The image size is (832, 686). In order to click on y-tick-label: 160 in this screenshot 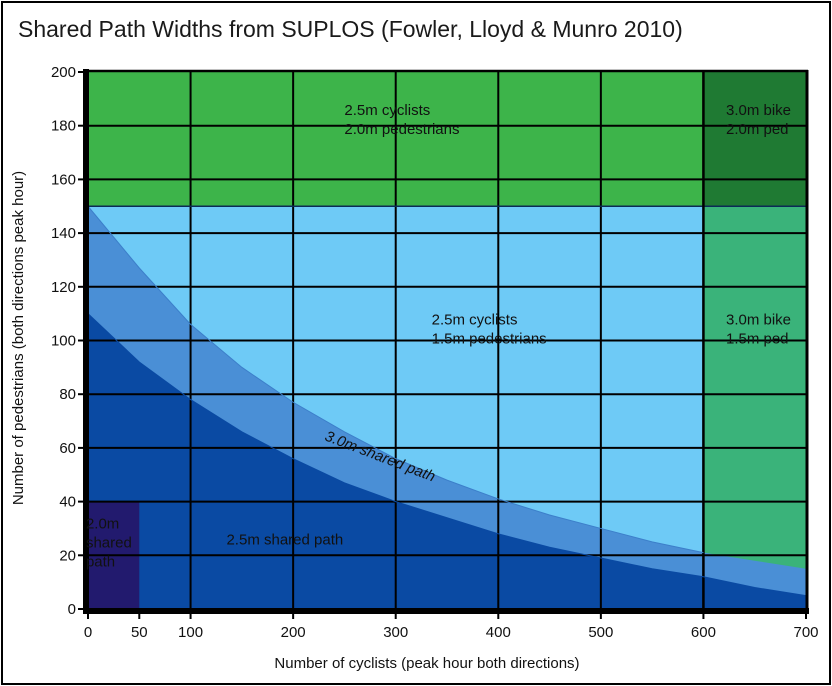, I will do `click(63, 179)`.